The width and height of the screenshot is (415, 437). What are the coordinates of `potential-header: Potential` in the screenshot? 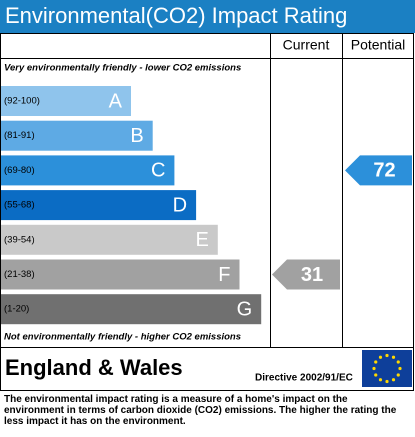 It's located at (378, 45).